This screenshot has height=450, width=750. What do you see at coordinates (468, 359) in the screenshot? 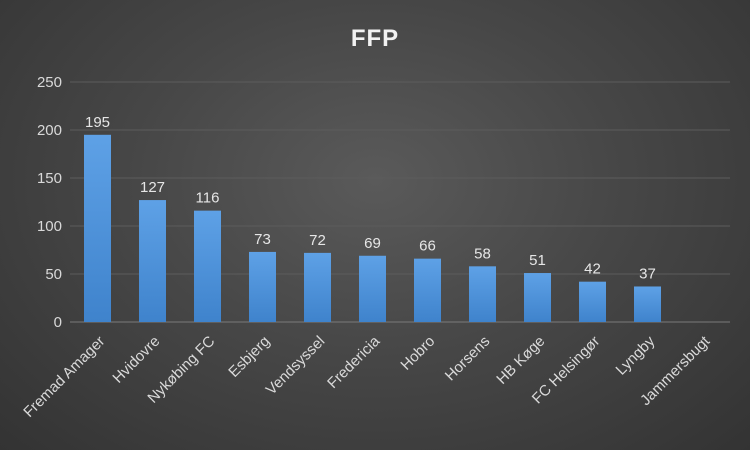
I see `x-category-label: Horsens` at bounding box center [468, 359].